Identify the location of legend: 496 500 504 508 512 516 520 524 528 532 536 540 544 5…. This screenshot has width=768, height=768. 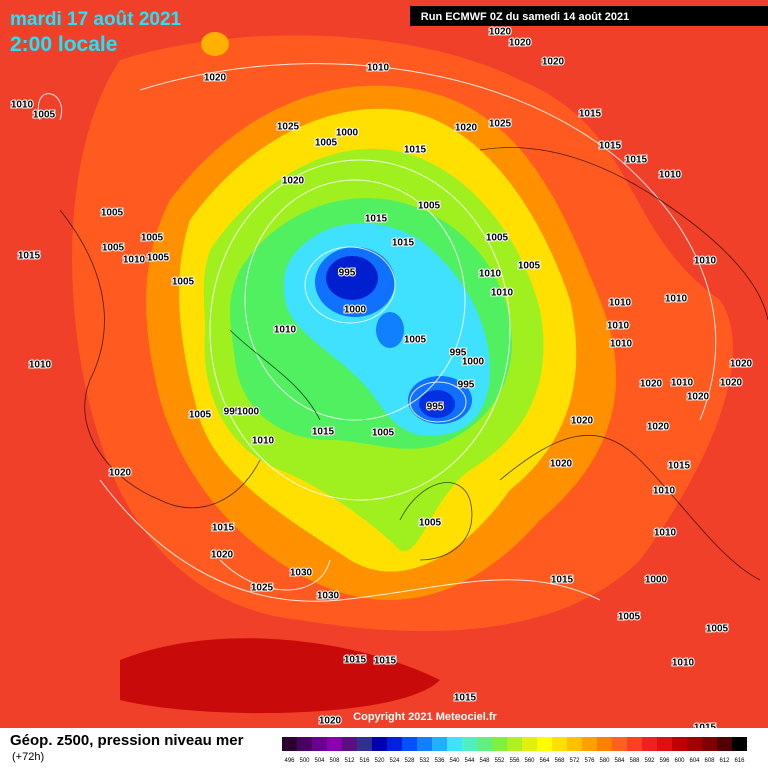
(514, 750).